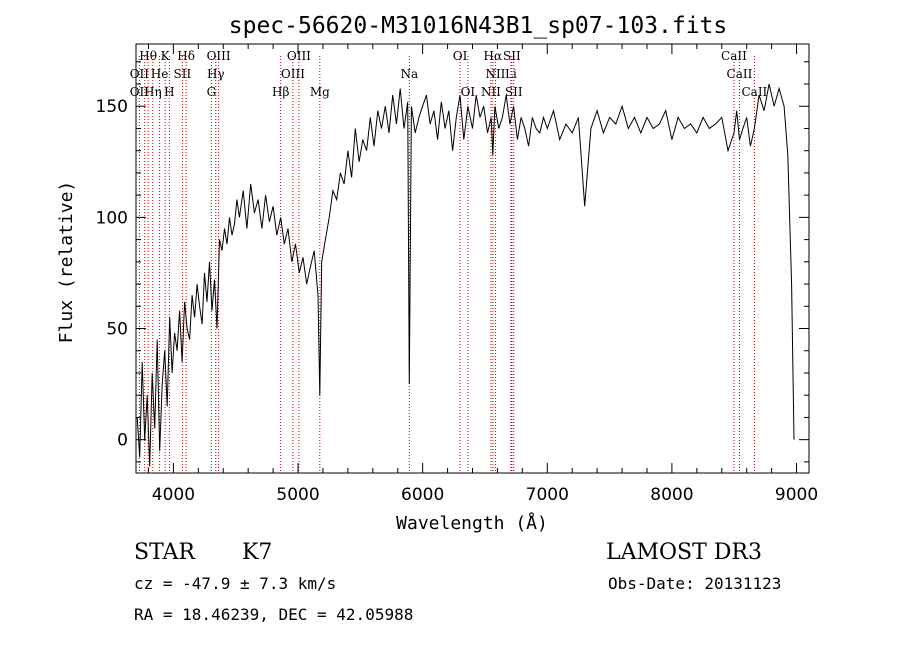  What do you see at coordinates (169, 92) in the screenshot?
I see `marker-label: H` at bounding box center [169, 92].